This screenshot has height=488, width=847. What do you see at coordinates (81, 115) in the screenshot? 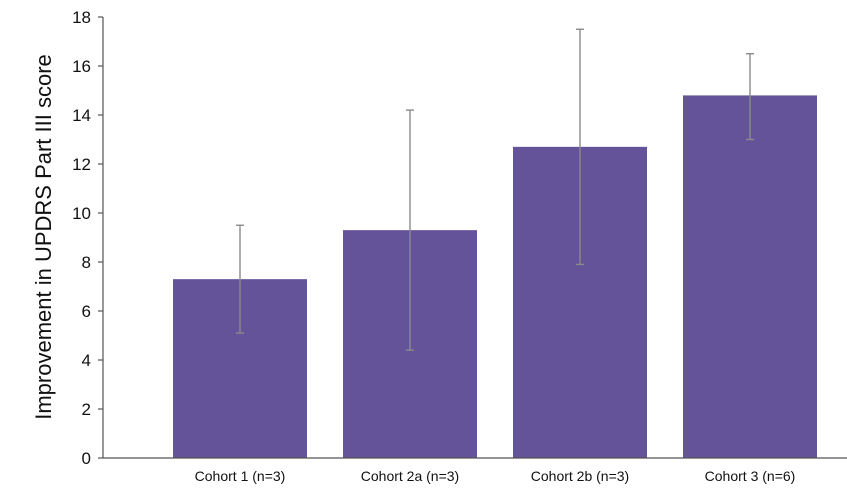
I see `y-tick-label: 14` at bounding box center [81, 115].